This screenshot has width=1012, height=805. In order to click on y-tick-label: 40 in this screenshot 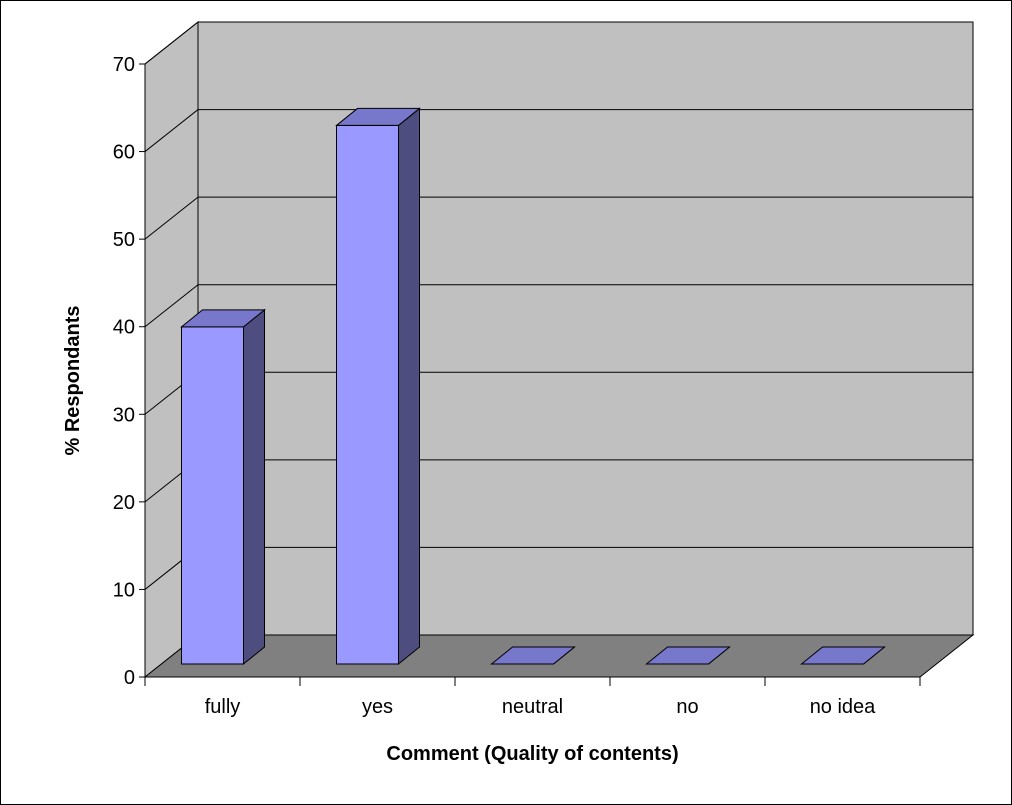, I will do `click(124, 328)`.